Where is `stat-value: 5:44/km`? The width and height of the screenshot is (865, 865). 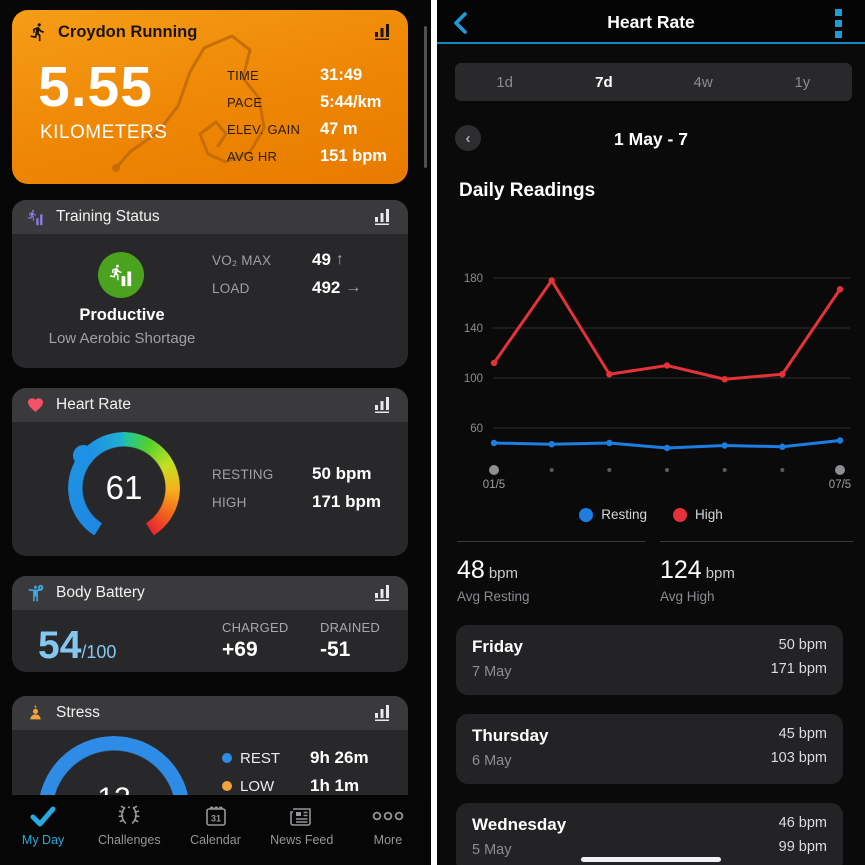 stat-value: 5:44/km is located at coordinates (351, 102).